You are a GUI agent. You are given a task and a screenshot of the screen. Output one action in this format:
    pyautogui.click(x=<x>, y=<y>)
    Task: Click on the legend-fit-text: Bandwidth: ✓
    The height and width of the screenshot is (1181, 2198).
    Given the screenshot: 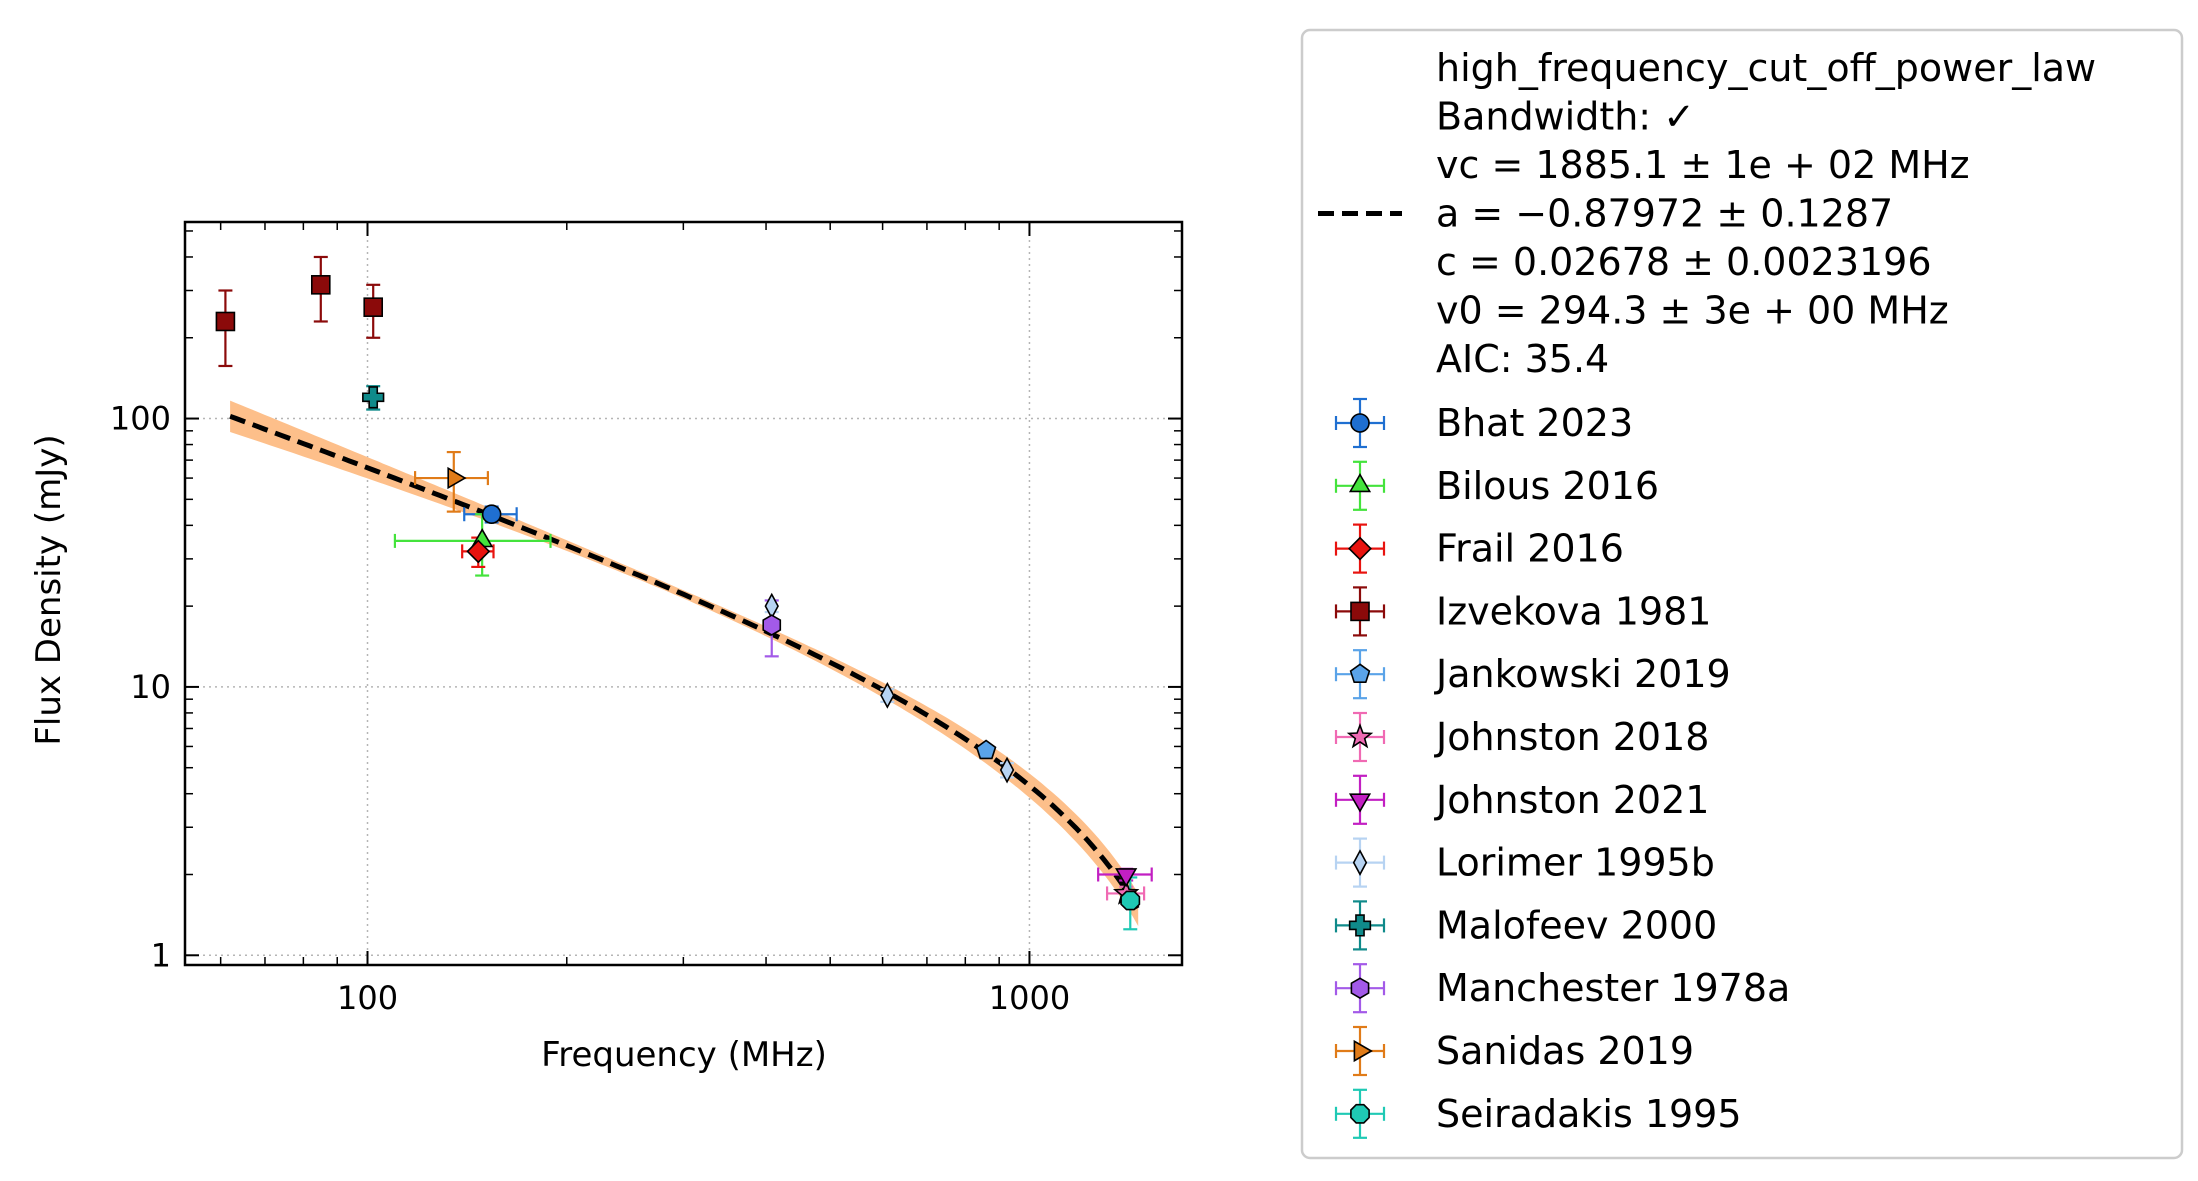 What is the action you would take?
    pyautogui.click(x=1565, y=117)
    